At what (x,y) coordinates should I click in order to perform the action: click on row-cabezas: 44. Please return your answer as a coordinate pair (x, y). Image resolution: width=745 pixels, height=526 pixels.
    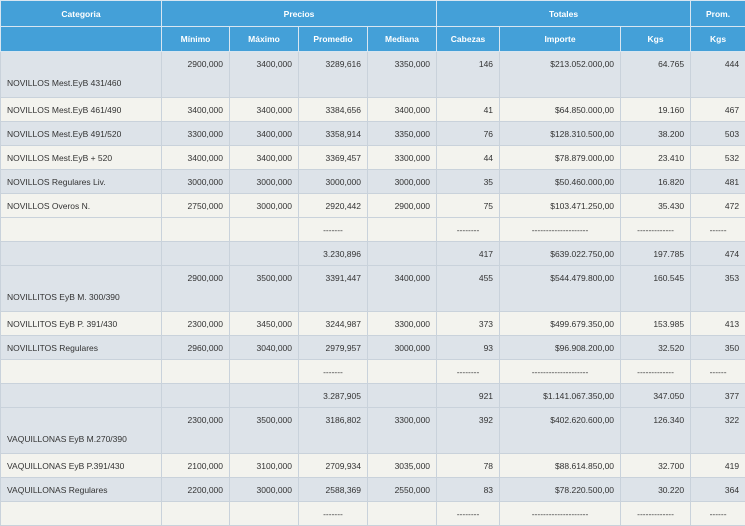
    Looking at the image, I should click on (468, 158).